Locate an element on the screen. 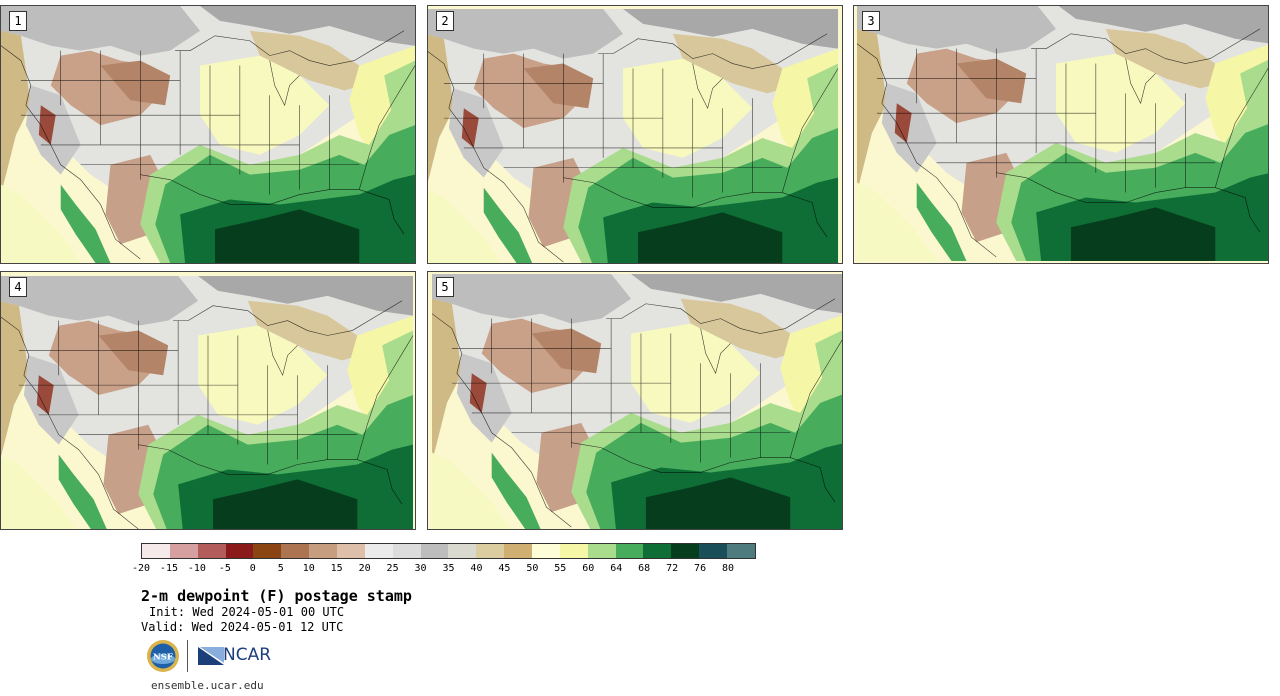 This screenshot has height=696, width=1280. nsf-logo-text: NSF is located at coordinates (163, 658).